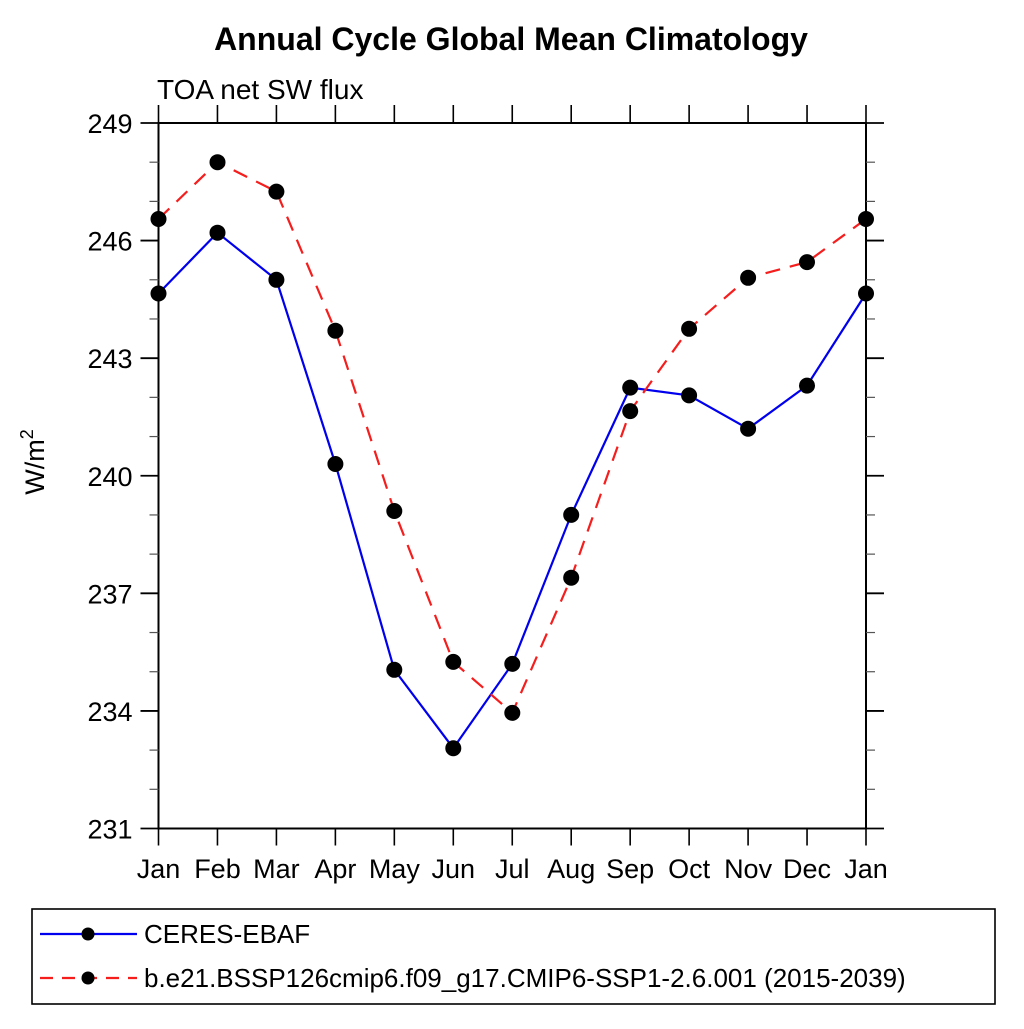 The height and width of the screenshot is (1029, 1024). Describe the element at coordinates (807, 869) in the screenshot. I see `x-tick-label: Dec` at that location.